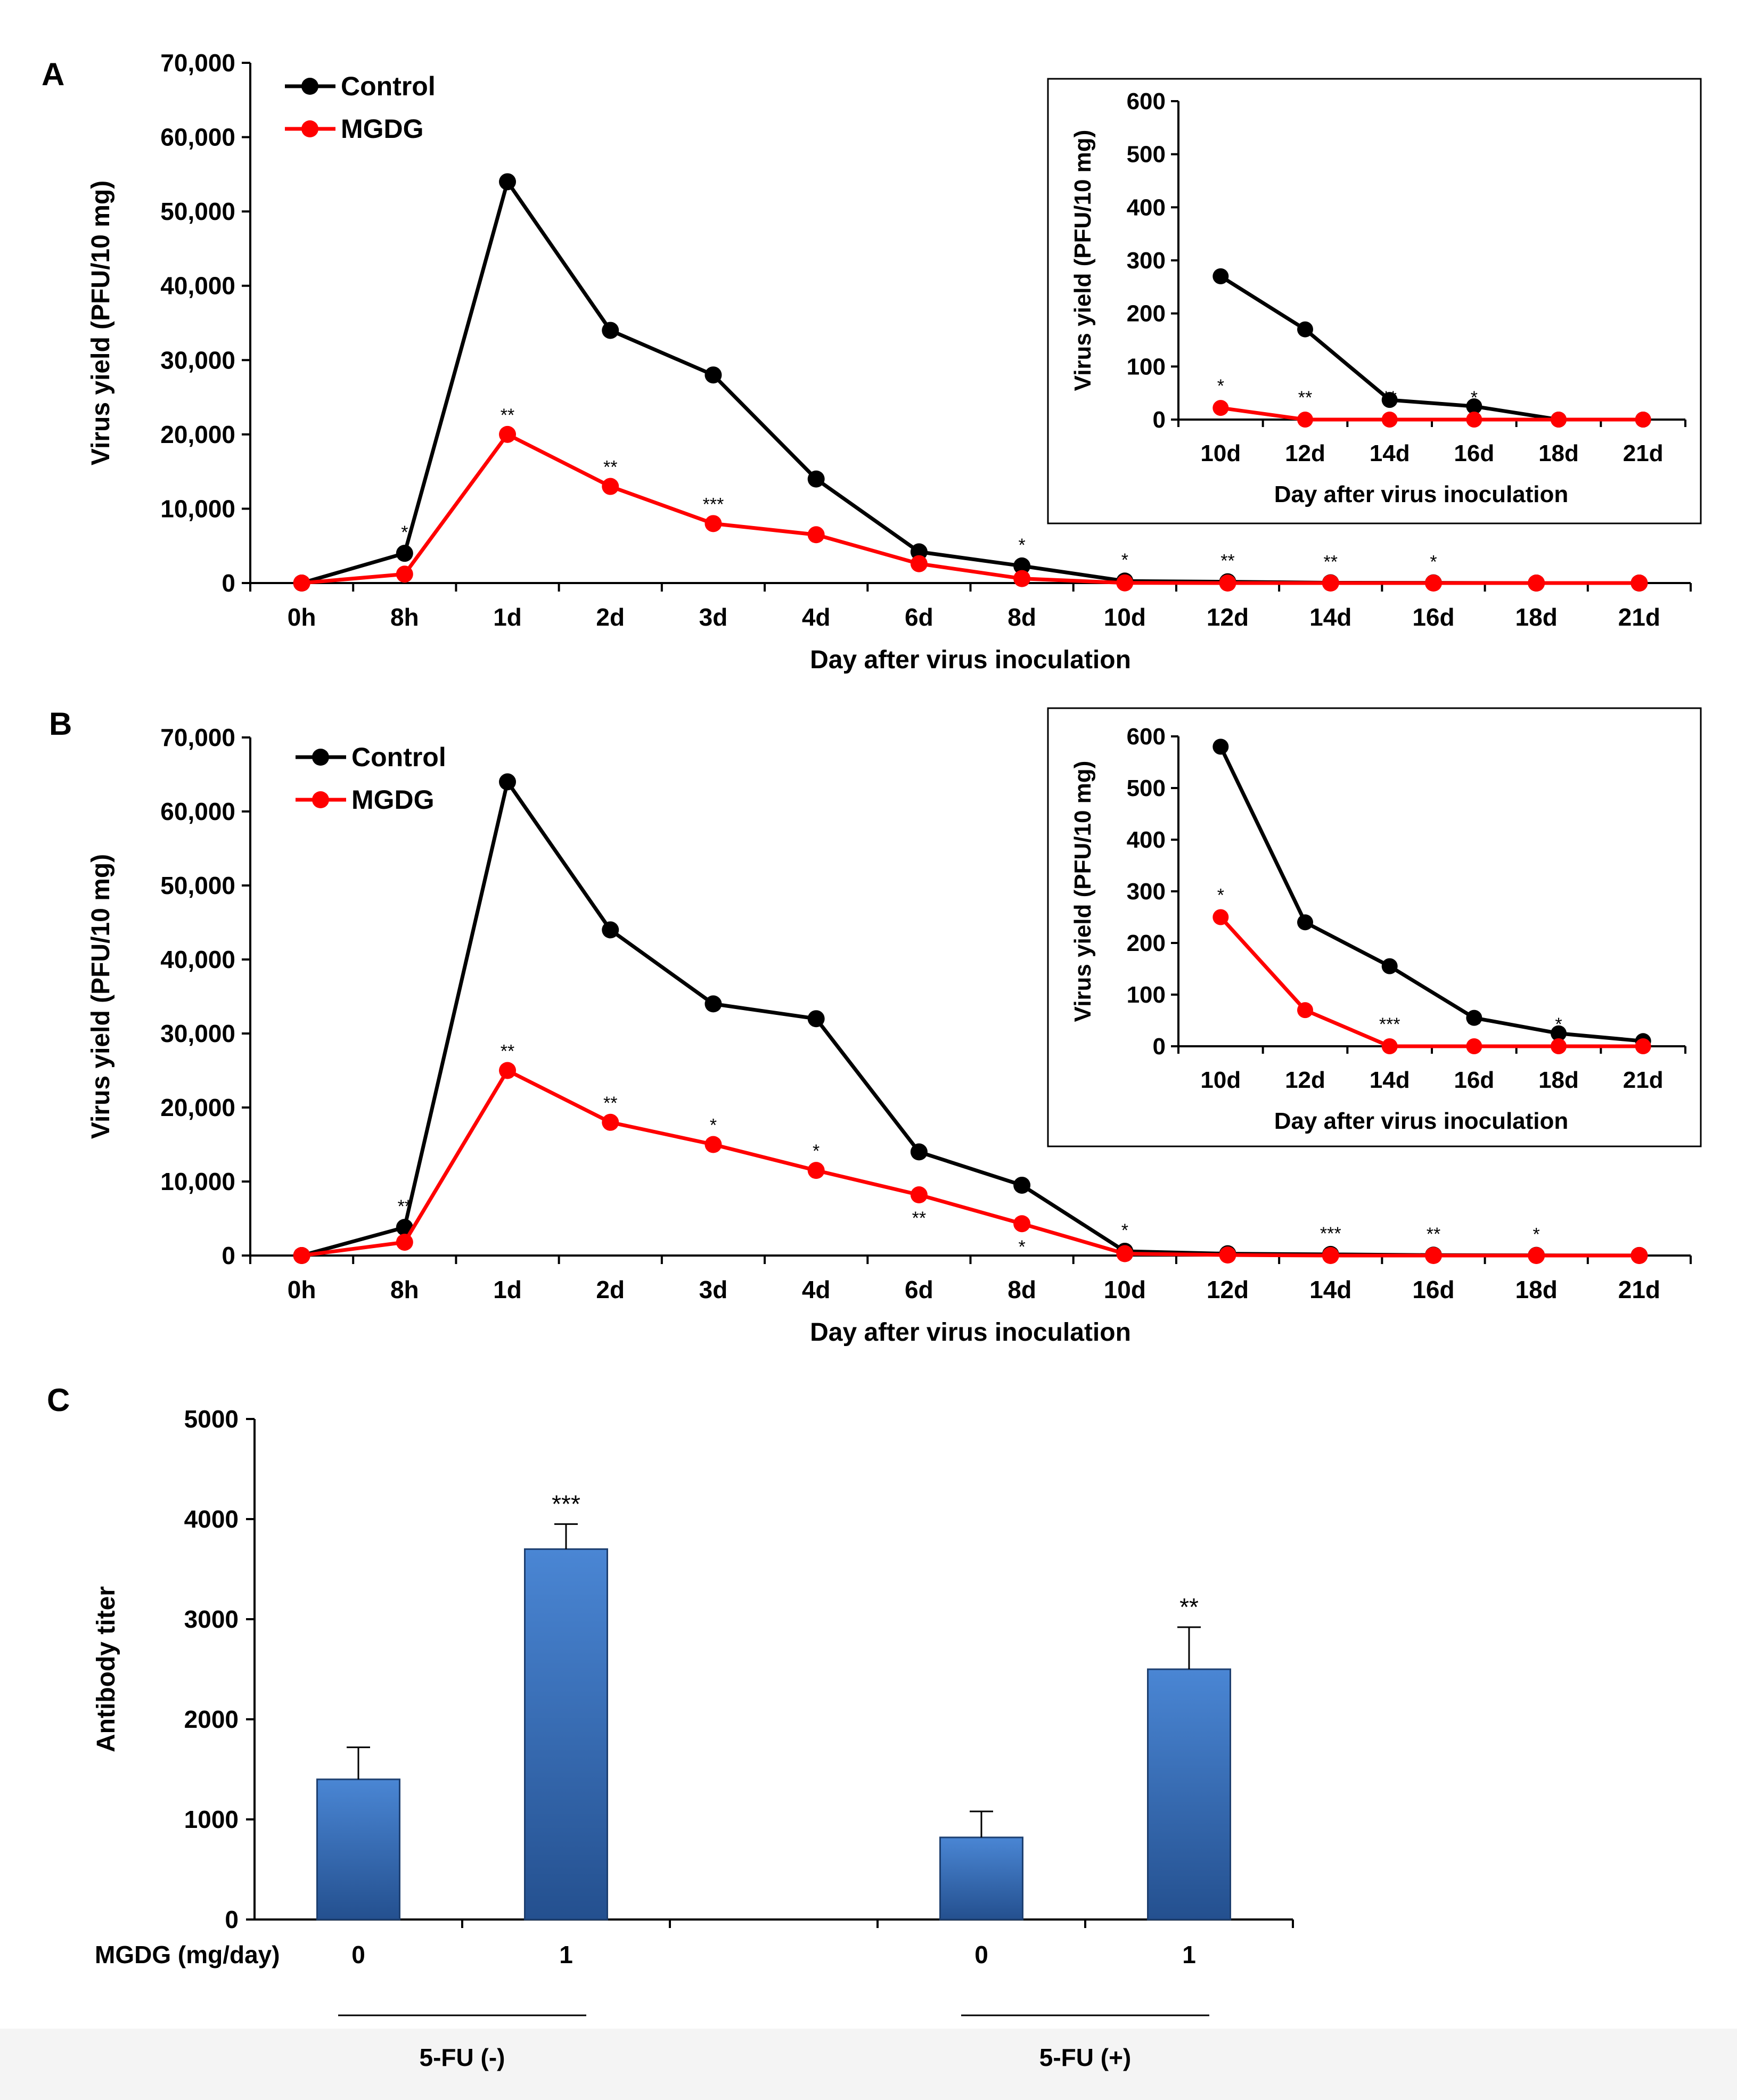  Describe the element at coordinates (1220, 453) in the screenshot. I see `inset-x-tick-label: 10d` at that location.